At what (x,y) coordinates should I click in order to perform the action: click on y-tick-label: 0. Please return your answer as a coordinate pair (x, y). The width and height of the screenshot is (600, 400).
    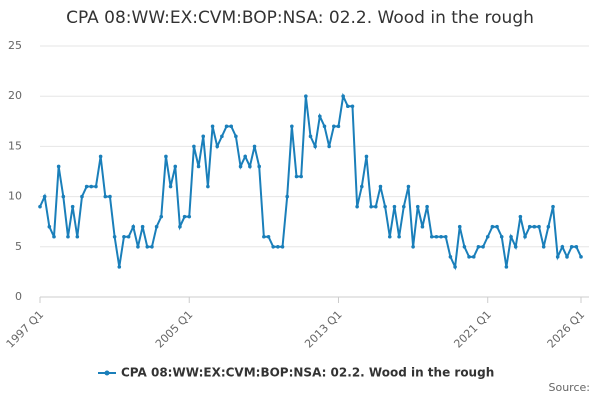
    Looking at the image, I should click on (18, 296).